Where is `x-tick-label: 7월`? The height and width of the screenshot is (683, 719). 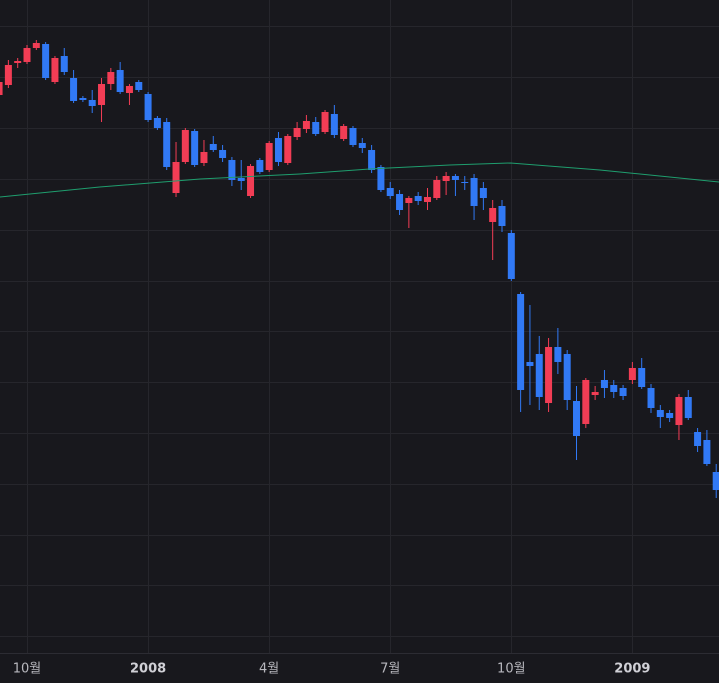
x-tick-label: 7월 is located at coordinates (390, 669).